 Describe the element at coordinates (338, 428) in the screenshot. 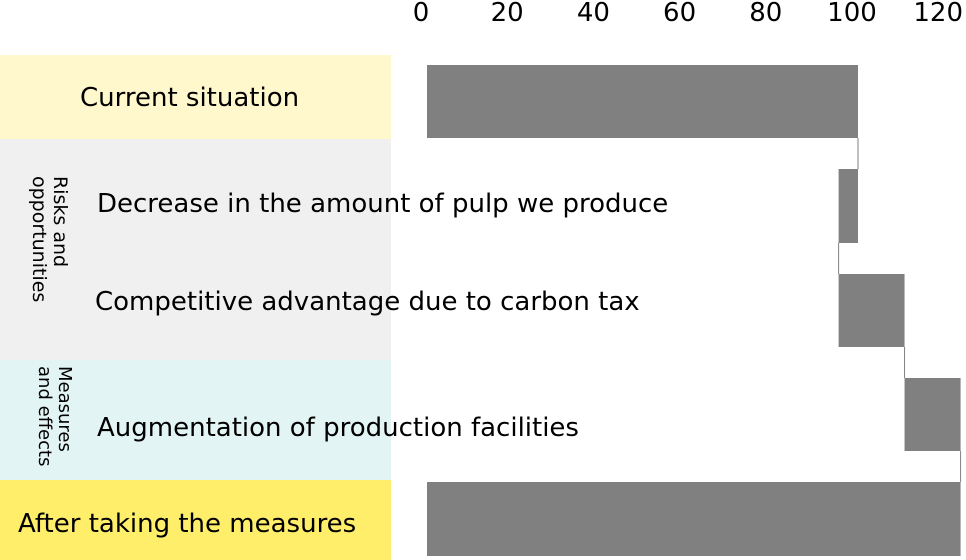

I see `row-label-production-facilities: Augmentation of production facilities` at that location.